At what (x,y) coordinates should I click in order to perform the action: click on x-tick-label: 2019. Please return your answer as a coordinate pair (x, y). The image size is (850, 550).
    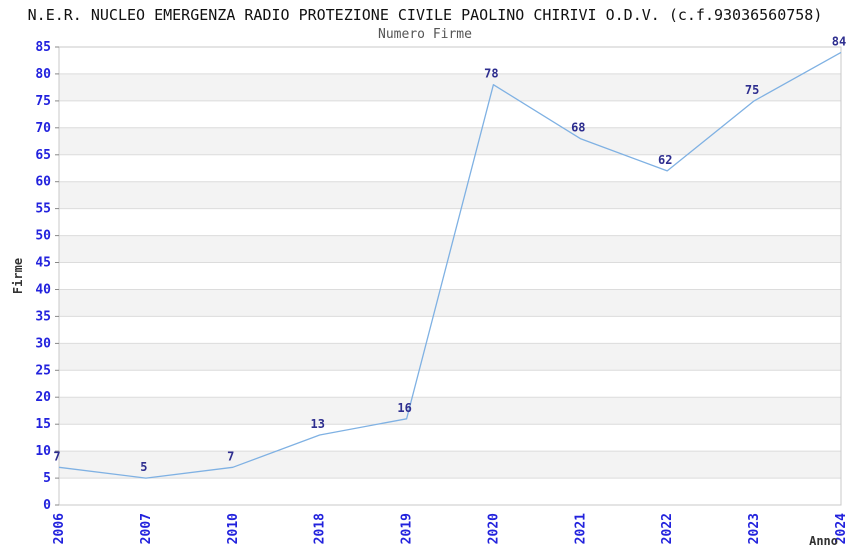
    Looking at the image, I should click on (407, 528).